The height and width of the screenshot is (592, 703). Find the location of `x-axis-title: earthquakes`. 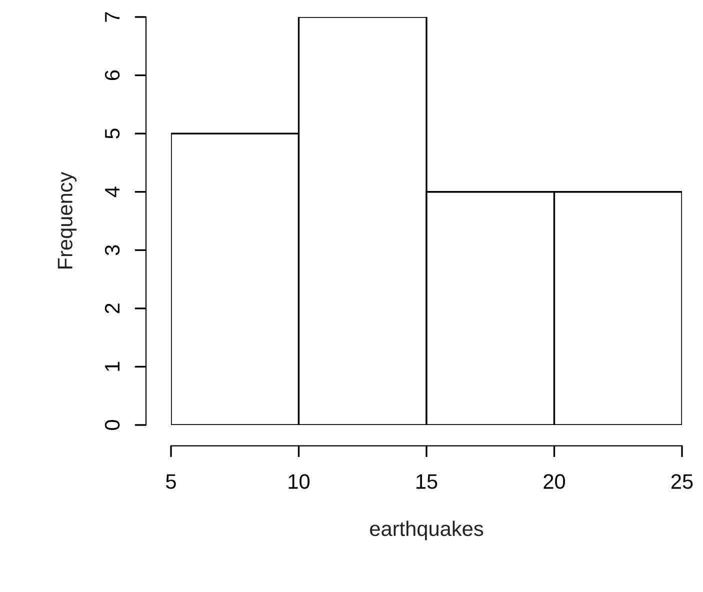

x-axis-title: earthquakes is located at coordinates (427, 530).